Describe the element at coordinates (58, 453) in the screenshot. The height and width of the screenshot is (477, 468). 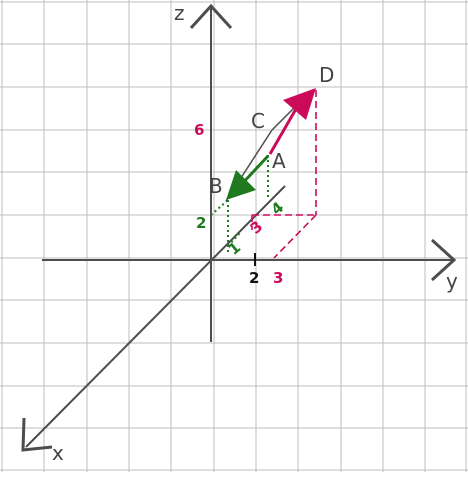
I see `axis-label-x: x` at that location.